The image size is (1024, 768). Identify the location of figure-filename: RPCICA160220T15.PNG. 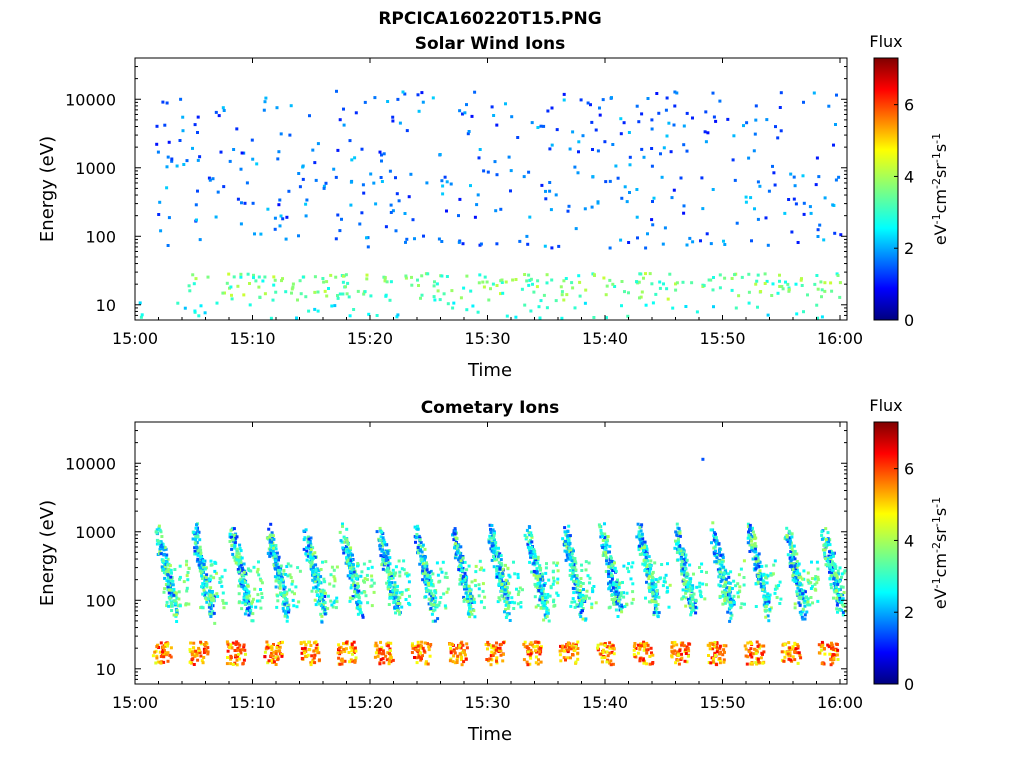
(489, 19).